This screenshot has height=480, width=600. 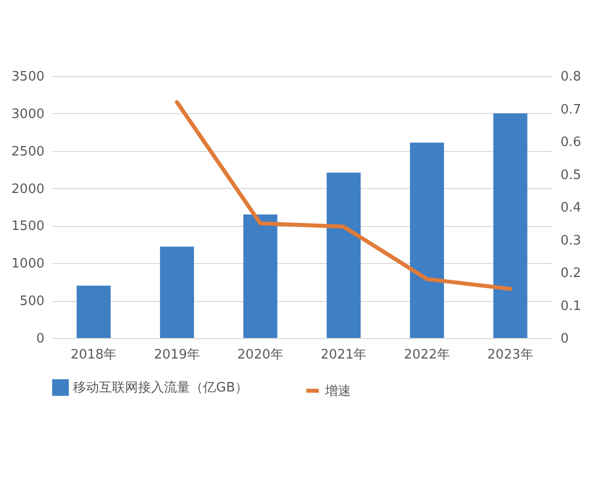 I want to click on x-tick-label: 2018年, so click(x=93, y=355).